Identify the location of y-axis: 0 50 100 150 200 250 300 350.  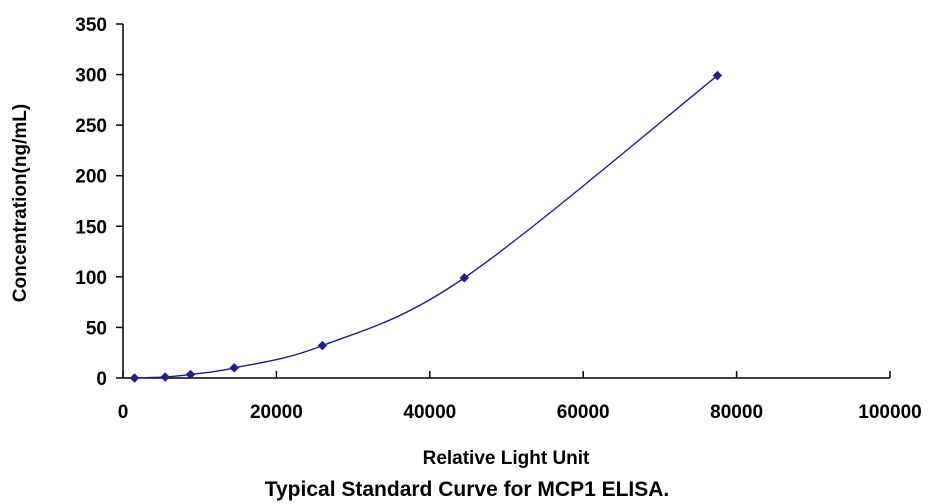
(99, 202).